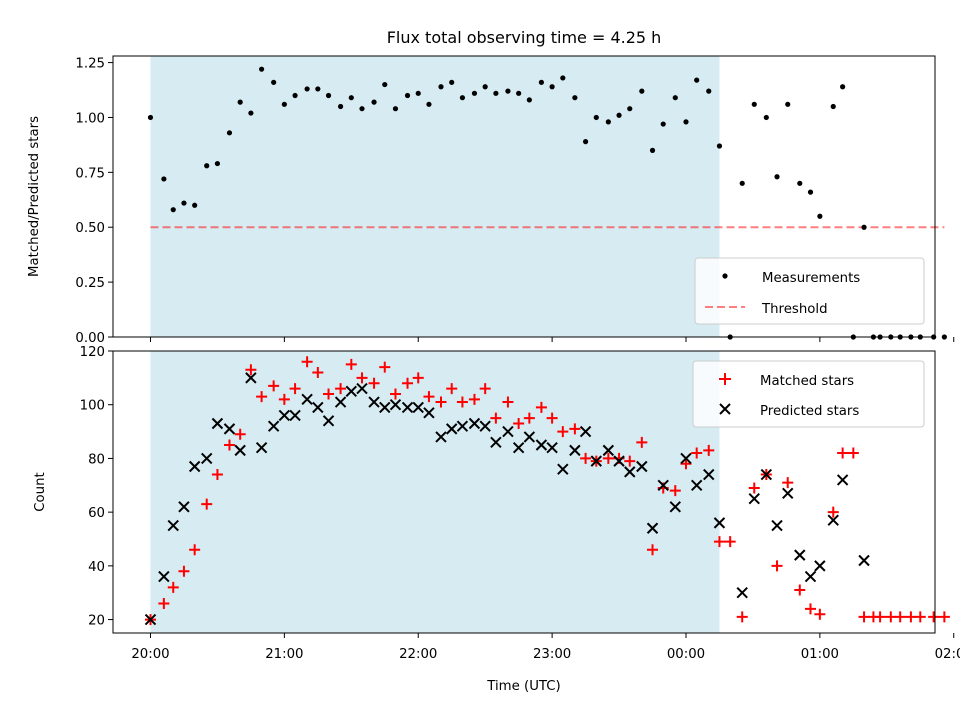  What do you see at coordinates (725, 379) in the screenshot?
I see `legend-matched-marker` at bounding box center [725, 379].